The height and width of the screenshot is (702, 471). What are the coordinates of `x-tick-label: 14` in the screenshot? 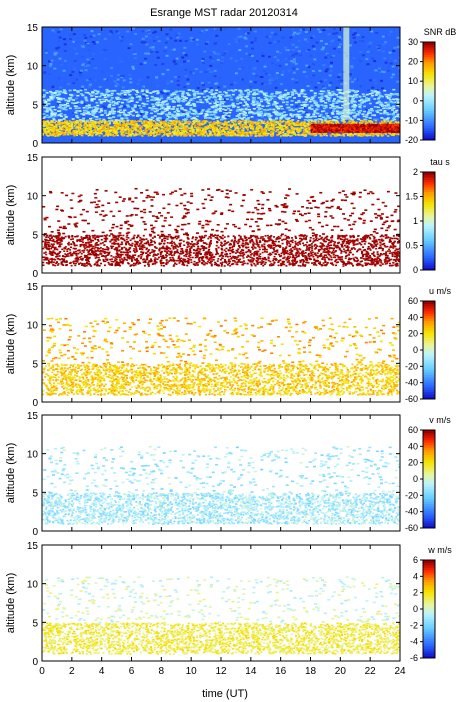 It's located at (251, 671).